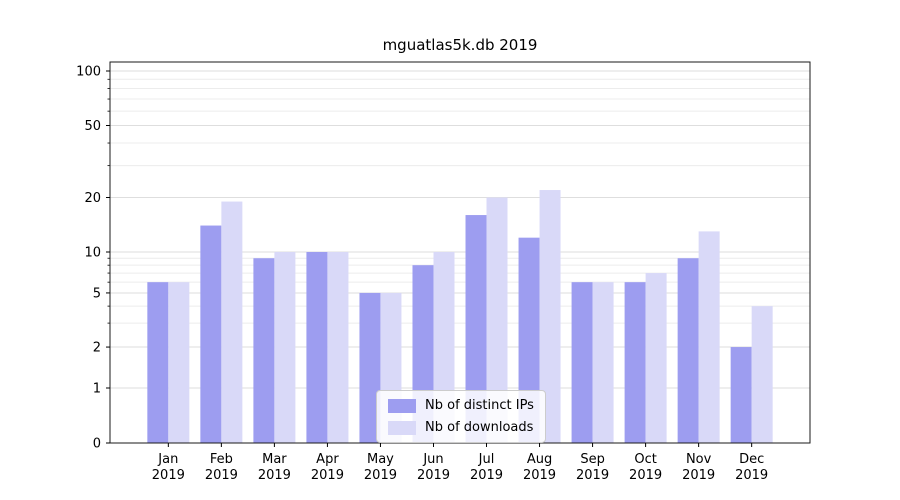  I want to click on y-tick-label: 0, so click(97, 444).